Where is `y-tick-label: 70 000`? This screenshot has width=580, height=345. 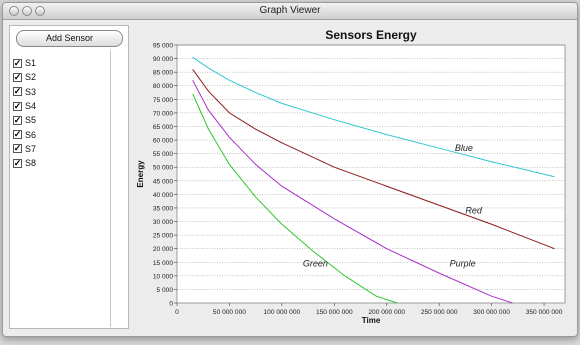 y-tick-label: 70 000 is located at coordinates (163, 113).